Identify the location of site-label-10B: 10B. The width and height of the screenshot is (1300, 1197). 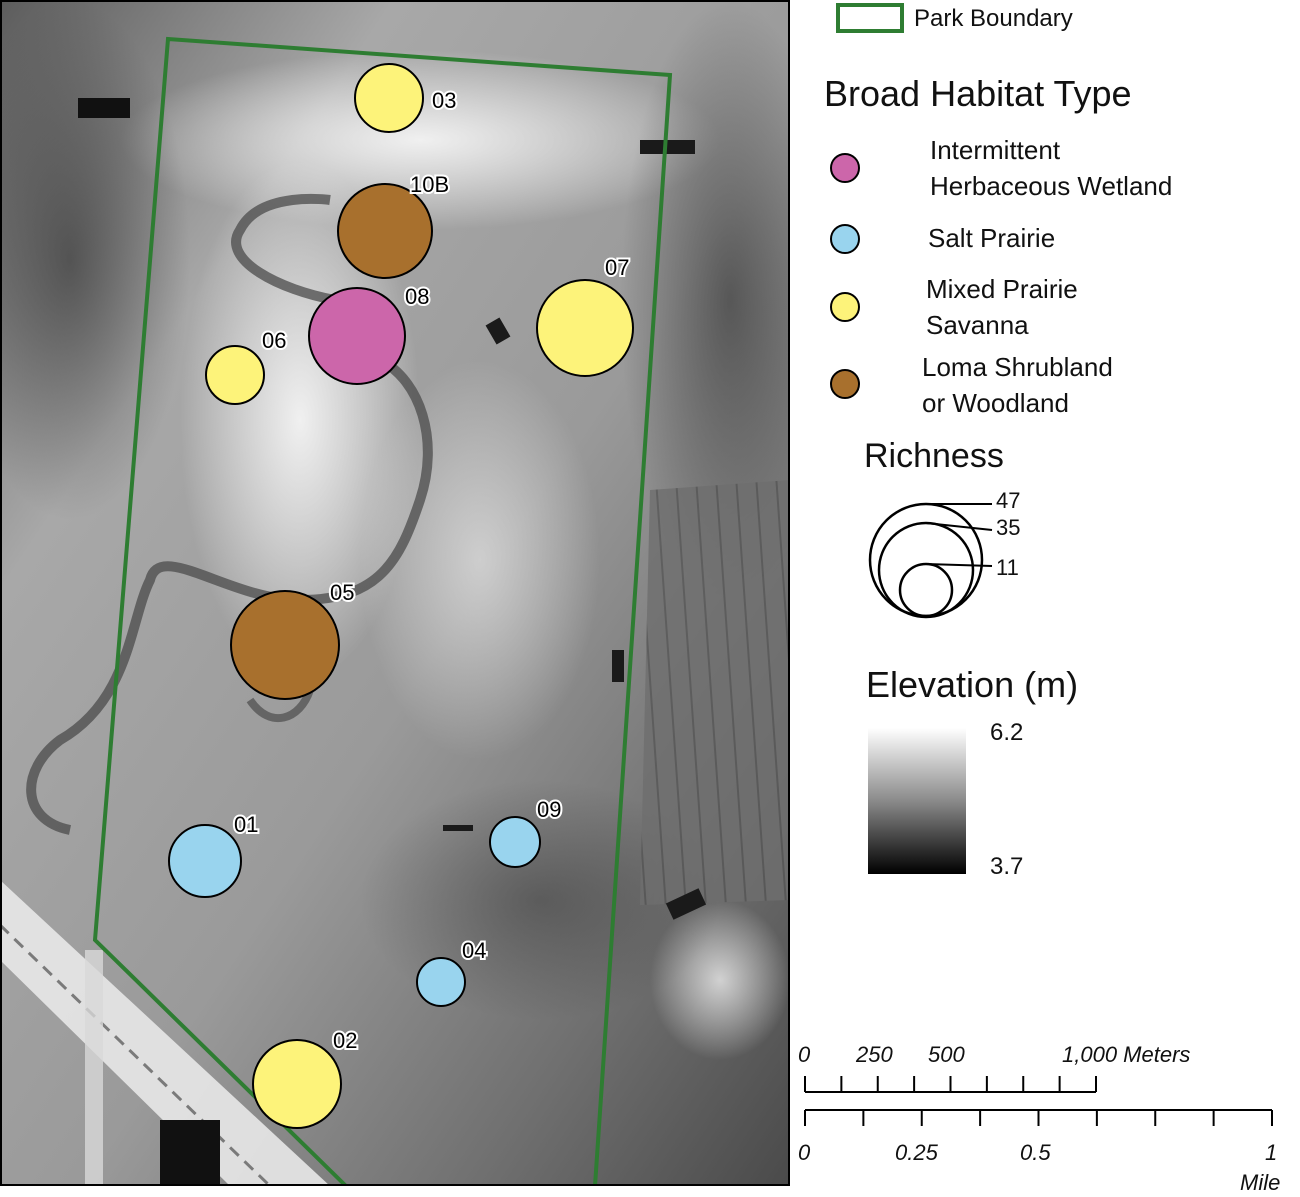
(429, 184).